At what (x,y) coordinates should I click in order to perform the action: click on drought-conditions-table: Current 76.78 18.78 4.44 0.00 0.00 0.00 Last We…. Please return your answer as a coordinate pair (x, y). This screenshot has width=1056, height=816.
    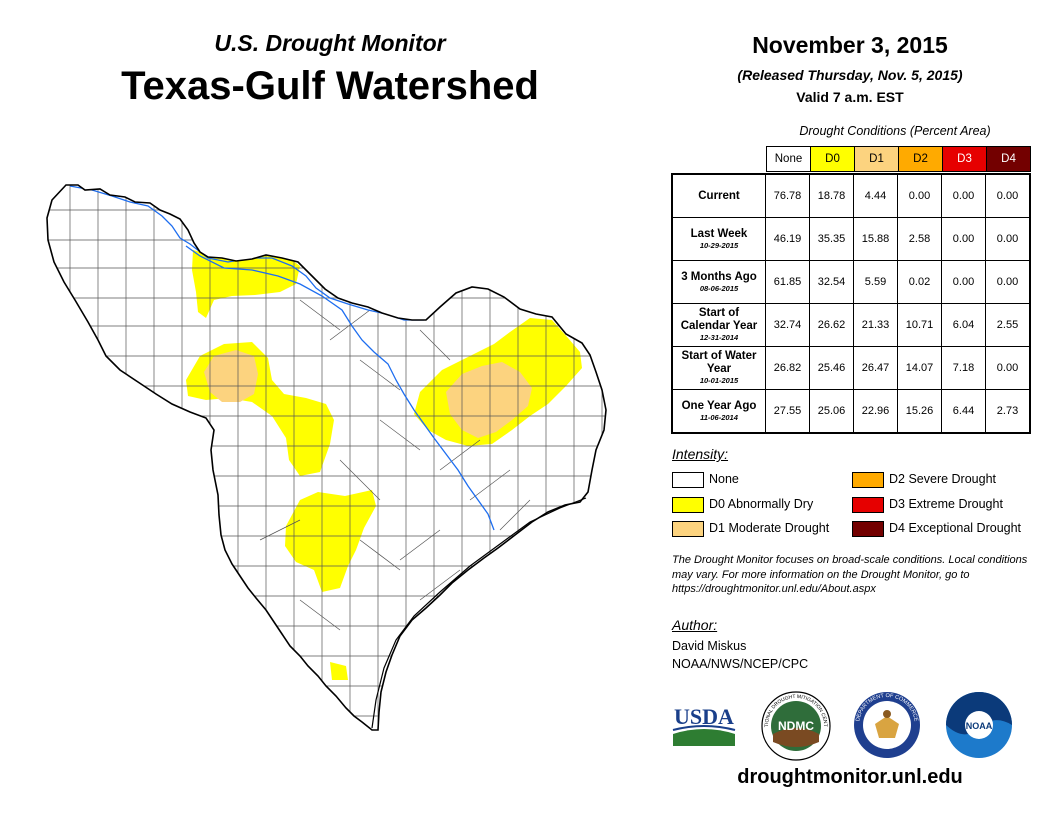
    Looking at the image, I should click on (851, 303).